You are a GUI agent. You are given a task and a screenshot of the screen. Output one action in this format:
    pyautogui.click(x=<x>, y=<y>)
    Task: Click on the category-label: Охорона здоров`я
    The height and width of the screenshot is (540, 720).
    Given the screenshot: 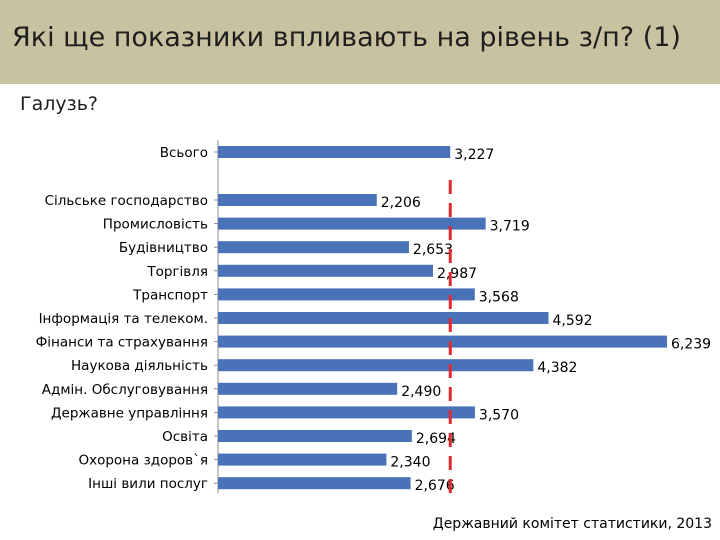 What is the action you would take?
    pyautogui.click(x=143, y=461)
    